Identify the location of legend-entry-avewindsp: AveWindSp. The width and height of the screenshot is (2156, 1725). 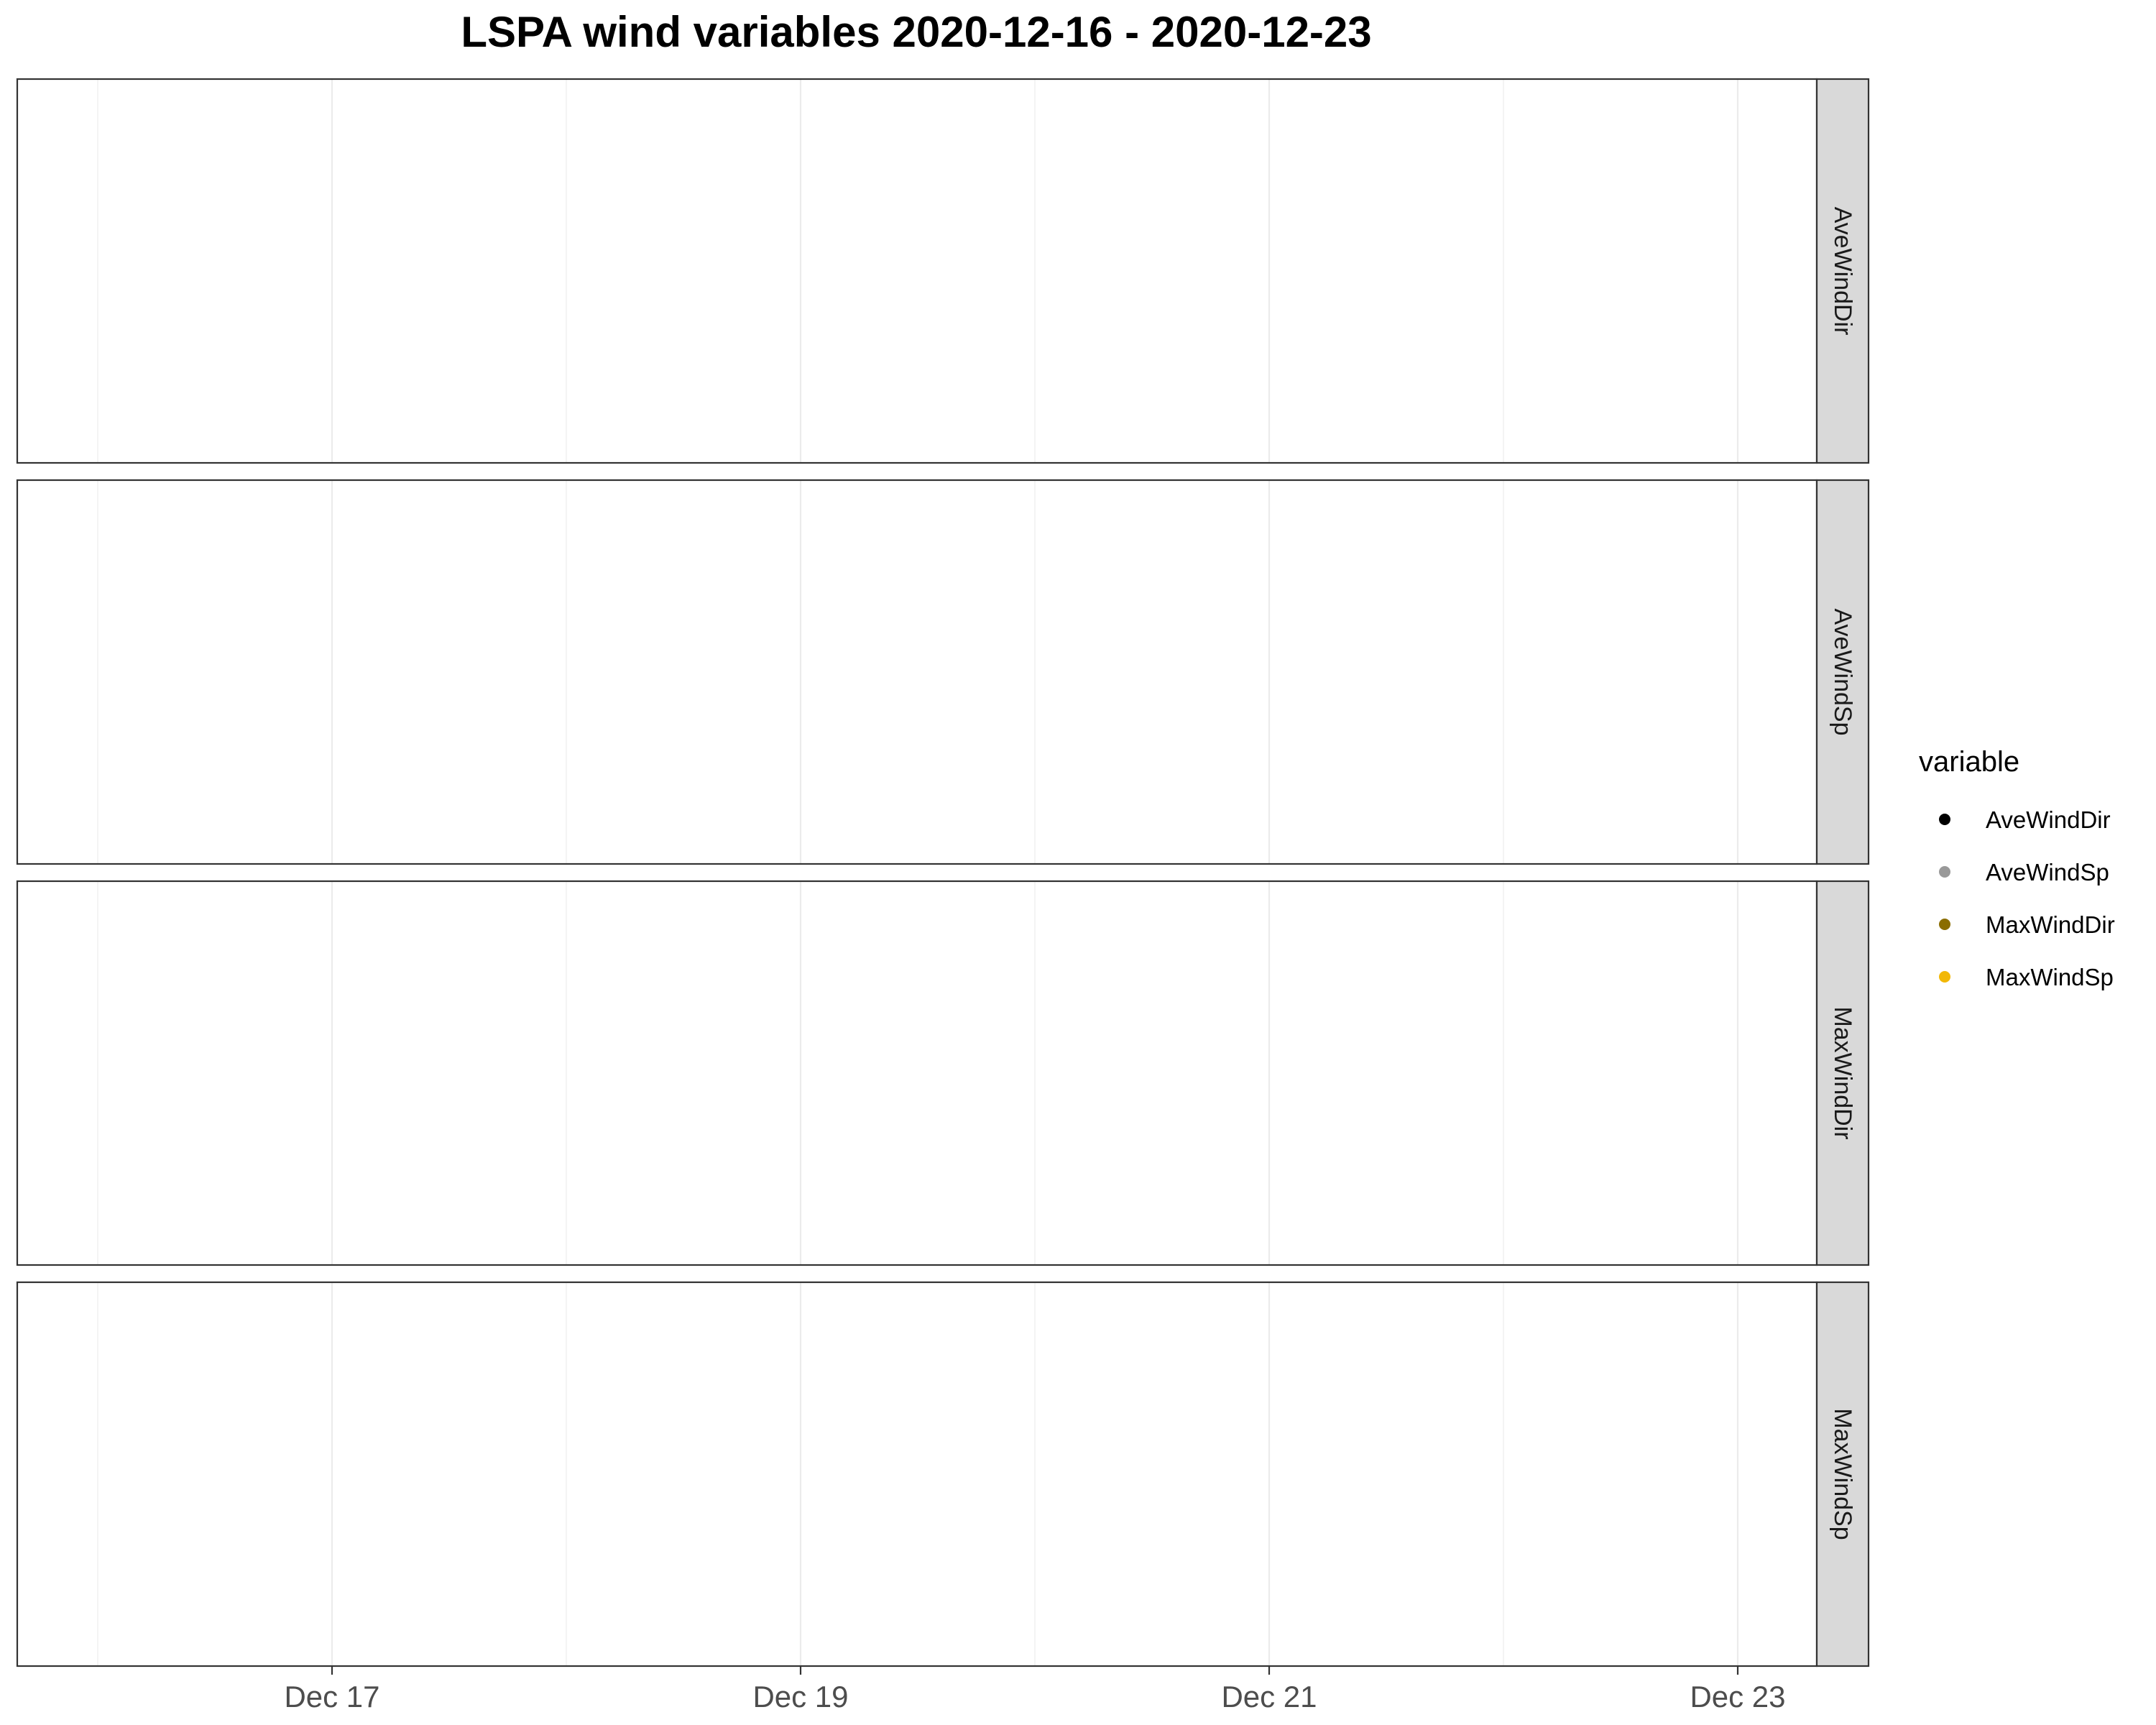
(2024, 872).